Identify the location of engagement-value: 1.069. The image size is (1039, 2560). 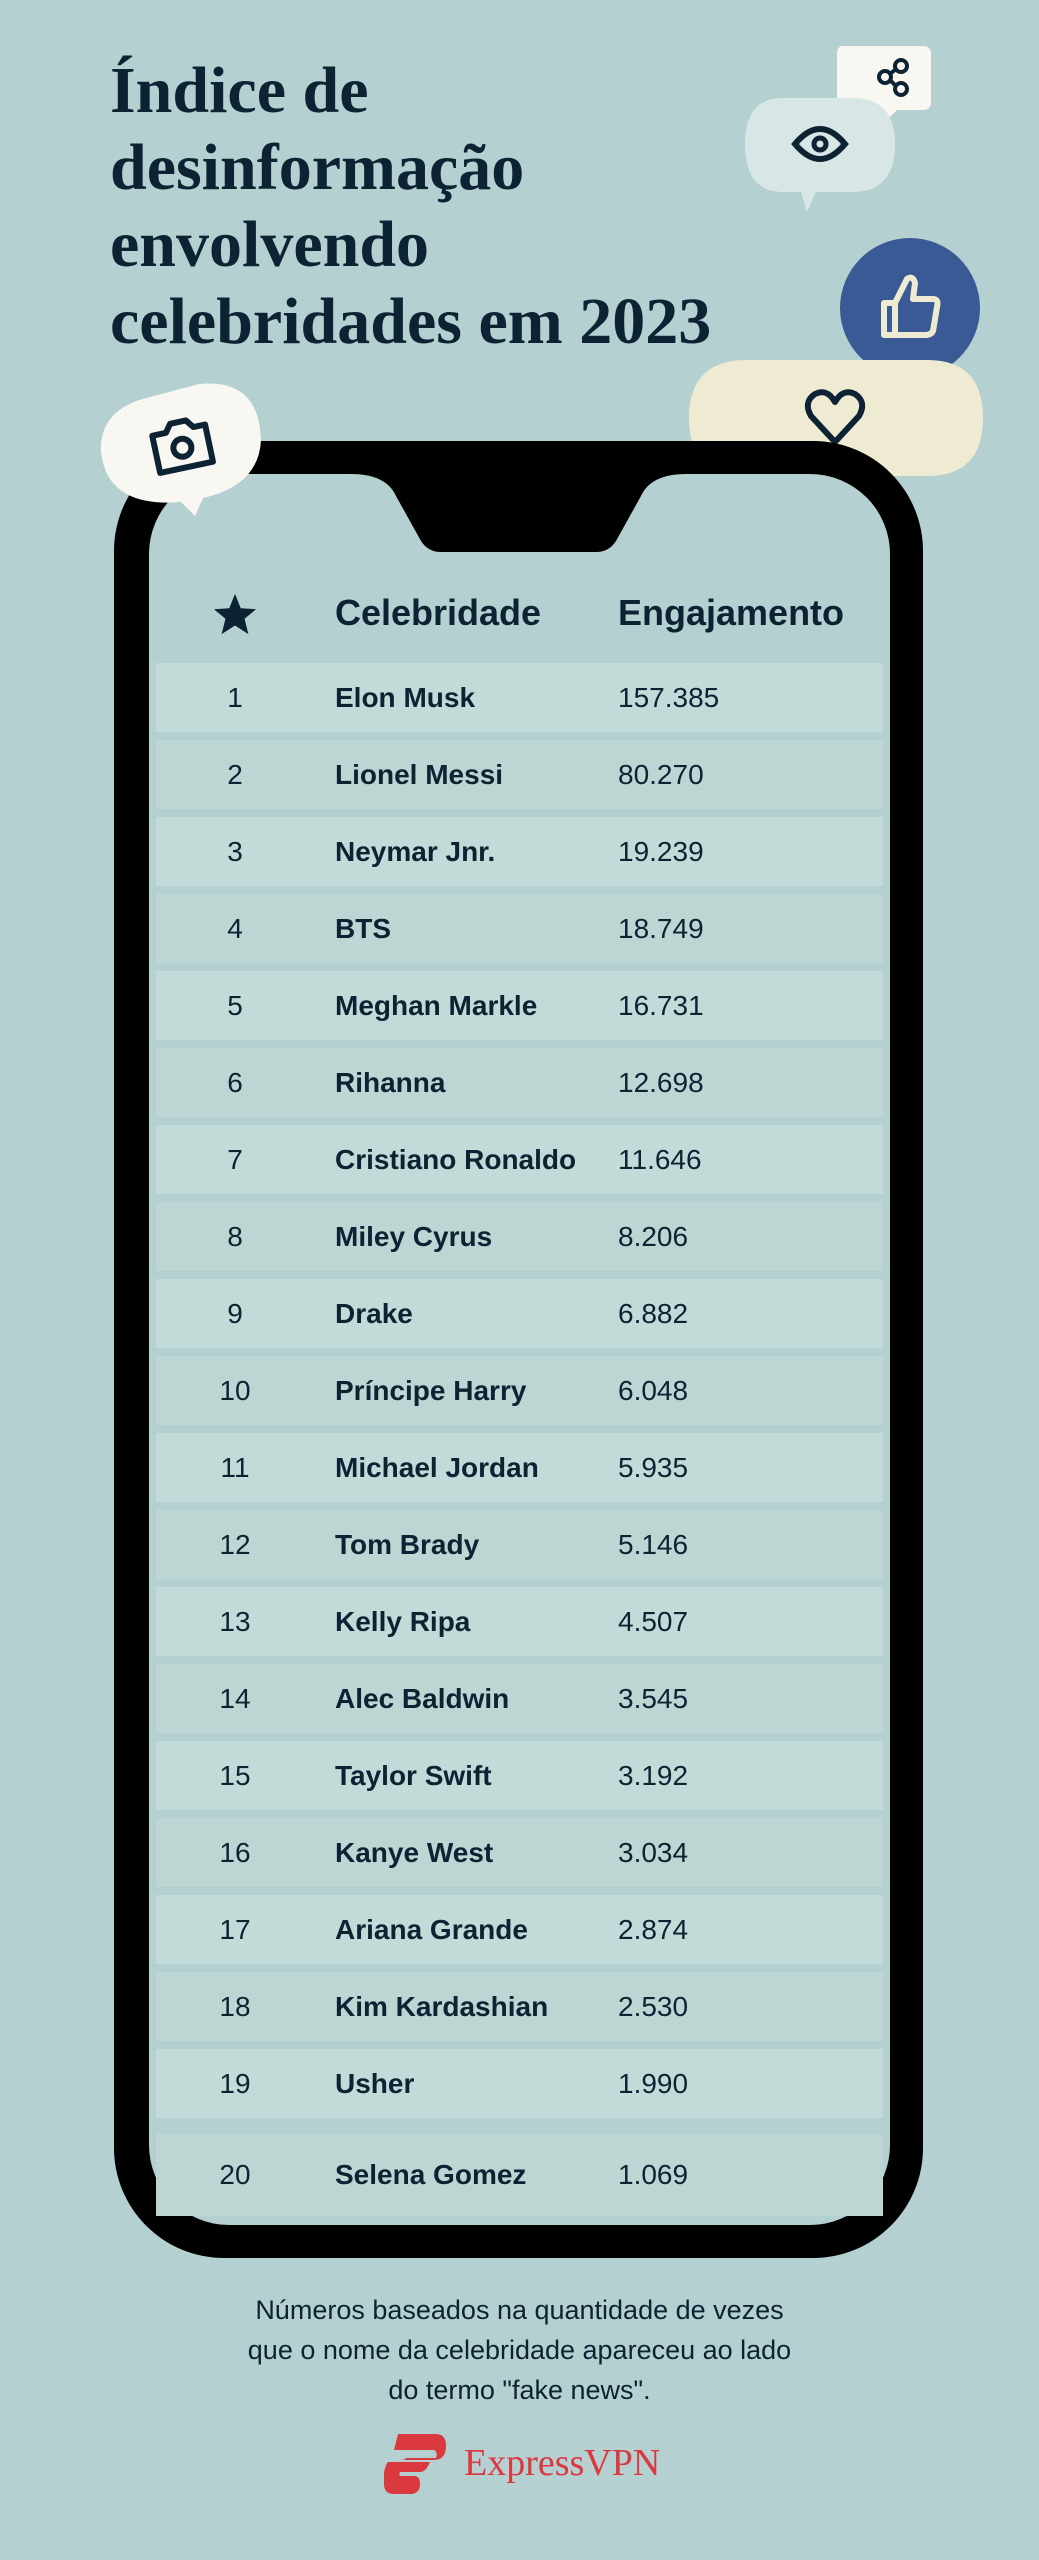
(653, 2174).